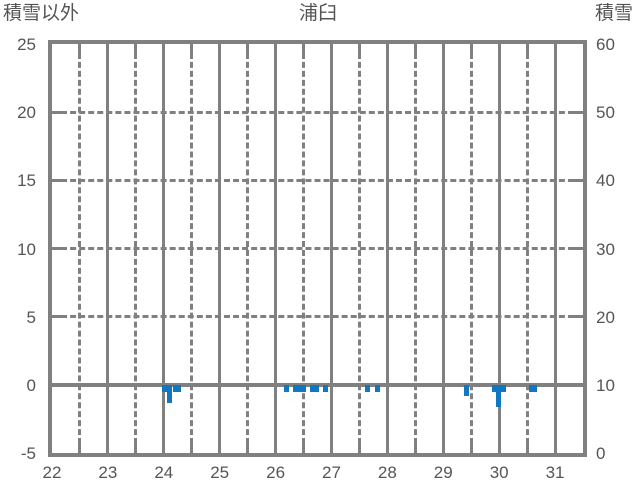 The height and width of the screenshot is (501, 636). Describe the element at coordinates (28, 453) in the screenshot. I see `y-axis-label-left: -5` at that location.